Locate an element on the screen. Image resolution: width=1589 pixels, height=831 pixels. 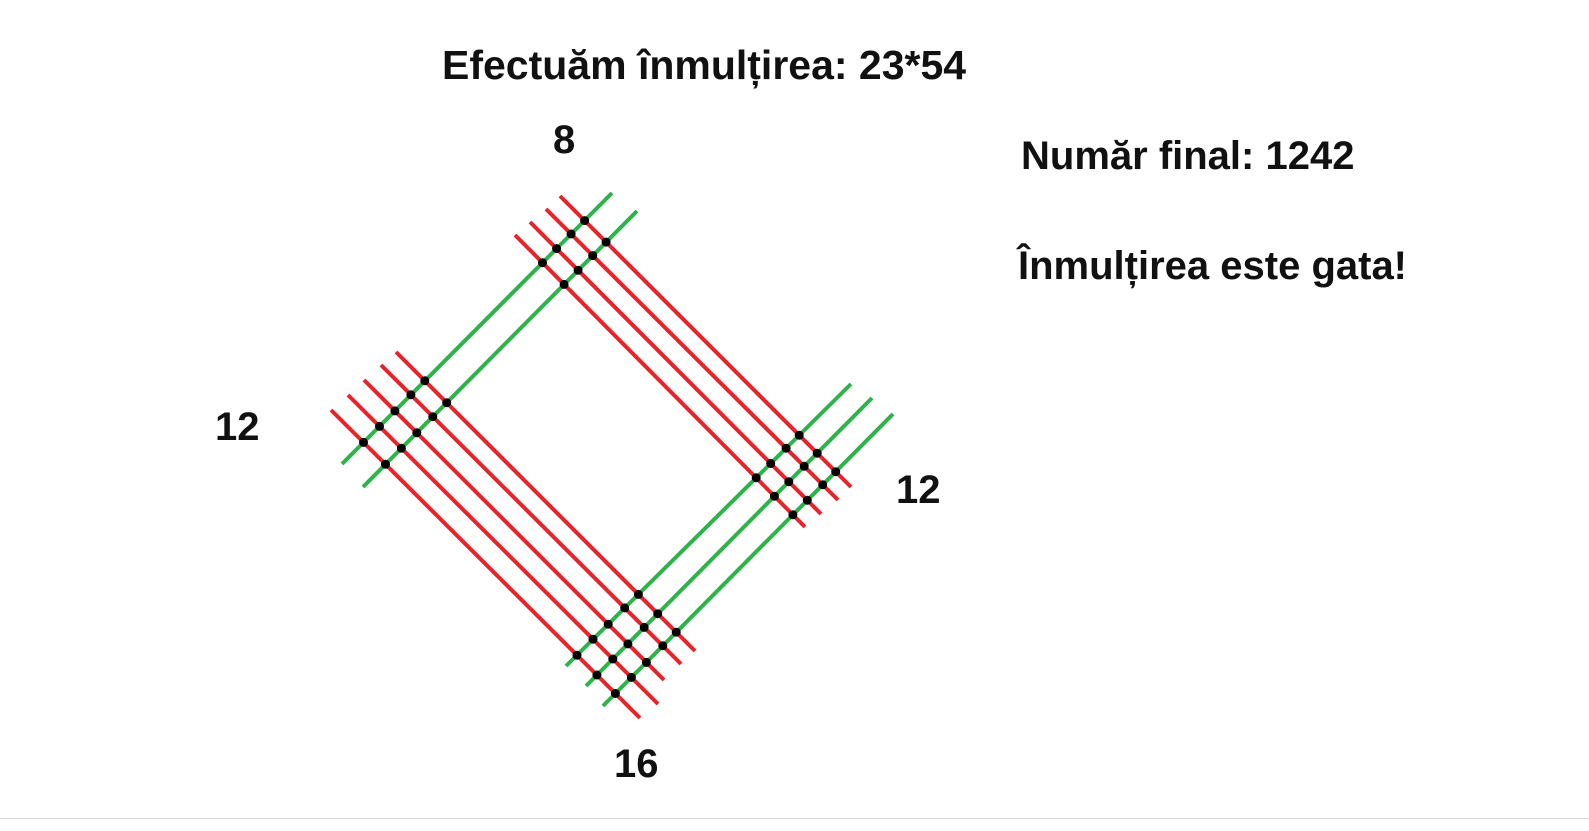
page-divider is located at coordinates (794, 818).